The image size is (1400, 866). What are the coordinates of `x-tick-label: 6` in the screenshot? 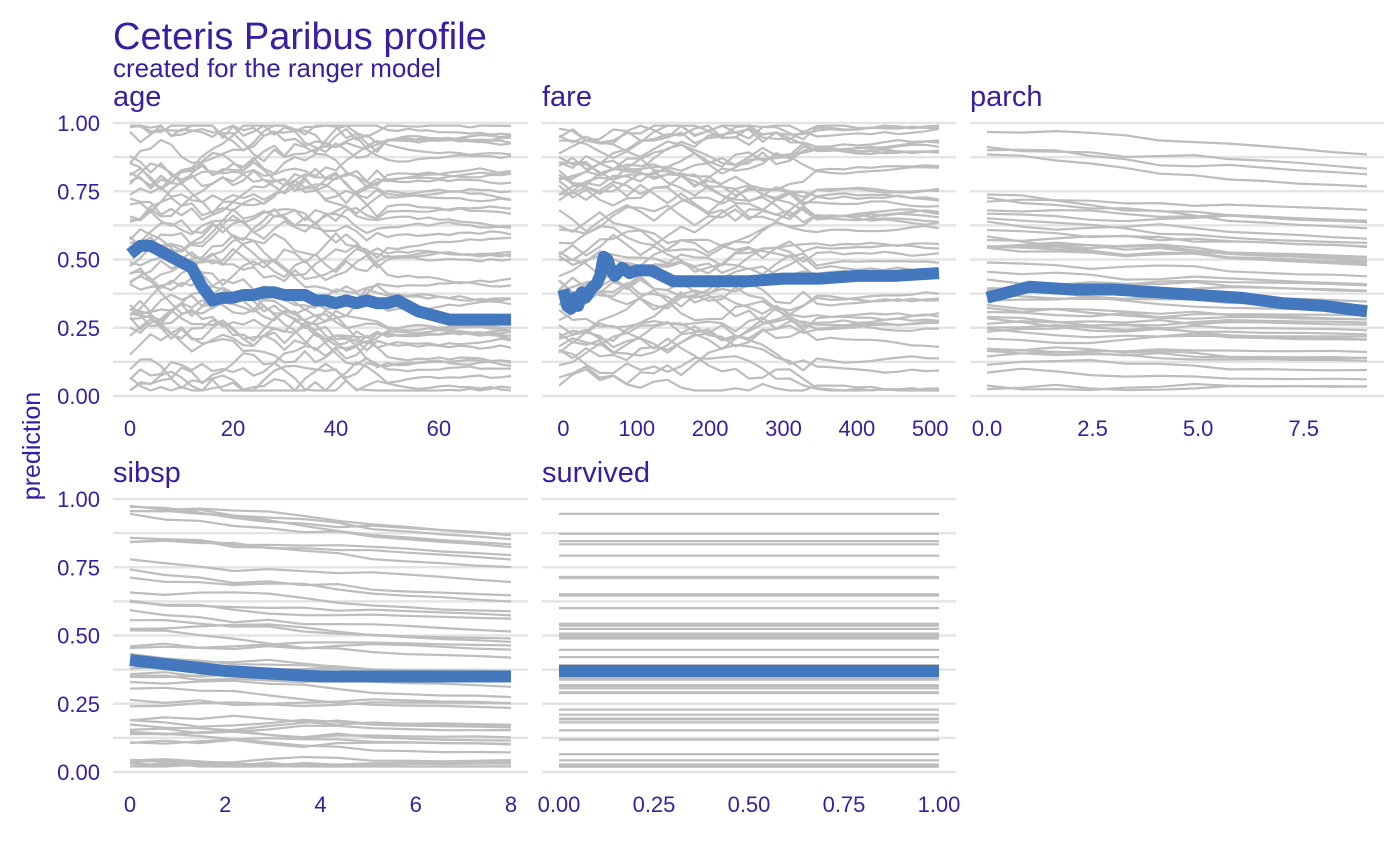 It's located at (416, 804).